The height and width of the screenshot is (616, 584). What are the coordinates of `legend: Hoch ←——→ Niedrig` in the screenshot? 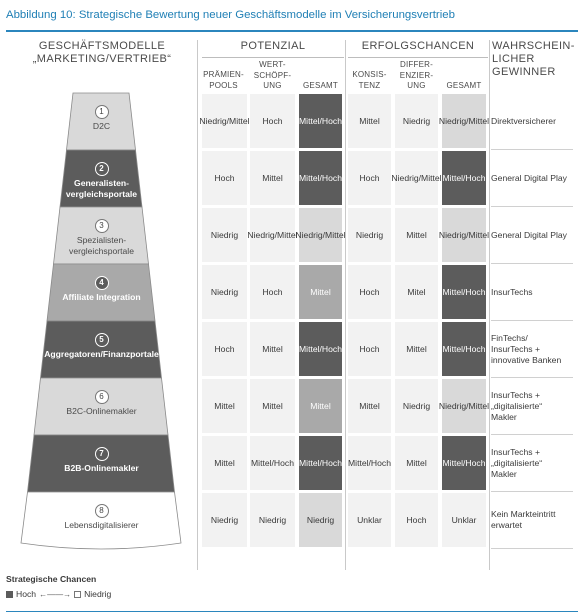 It's located at (58, 594).